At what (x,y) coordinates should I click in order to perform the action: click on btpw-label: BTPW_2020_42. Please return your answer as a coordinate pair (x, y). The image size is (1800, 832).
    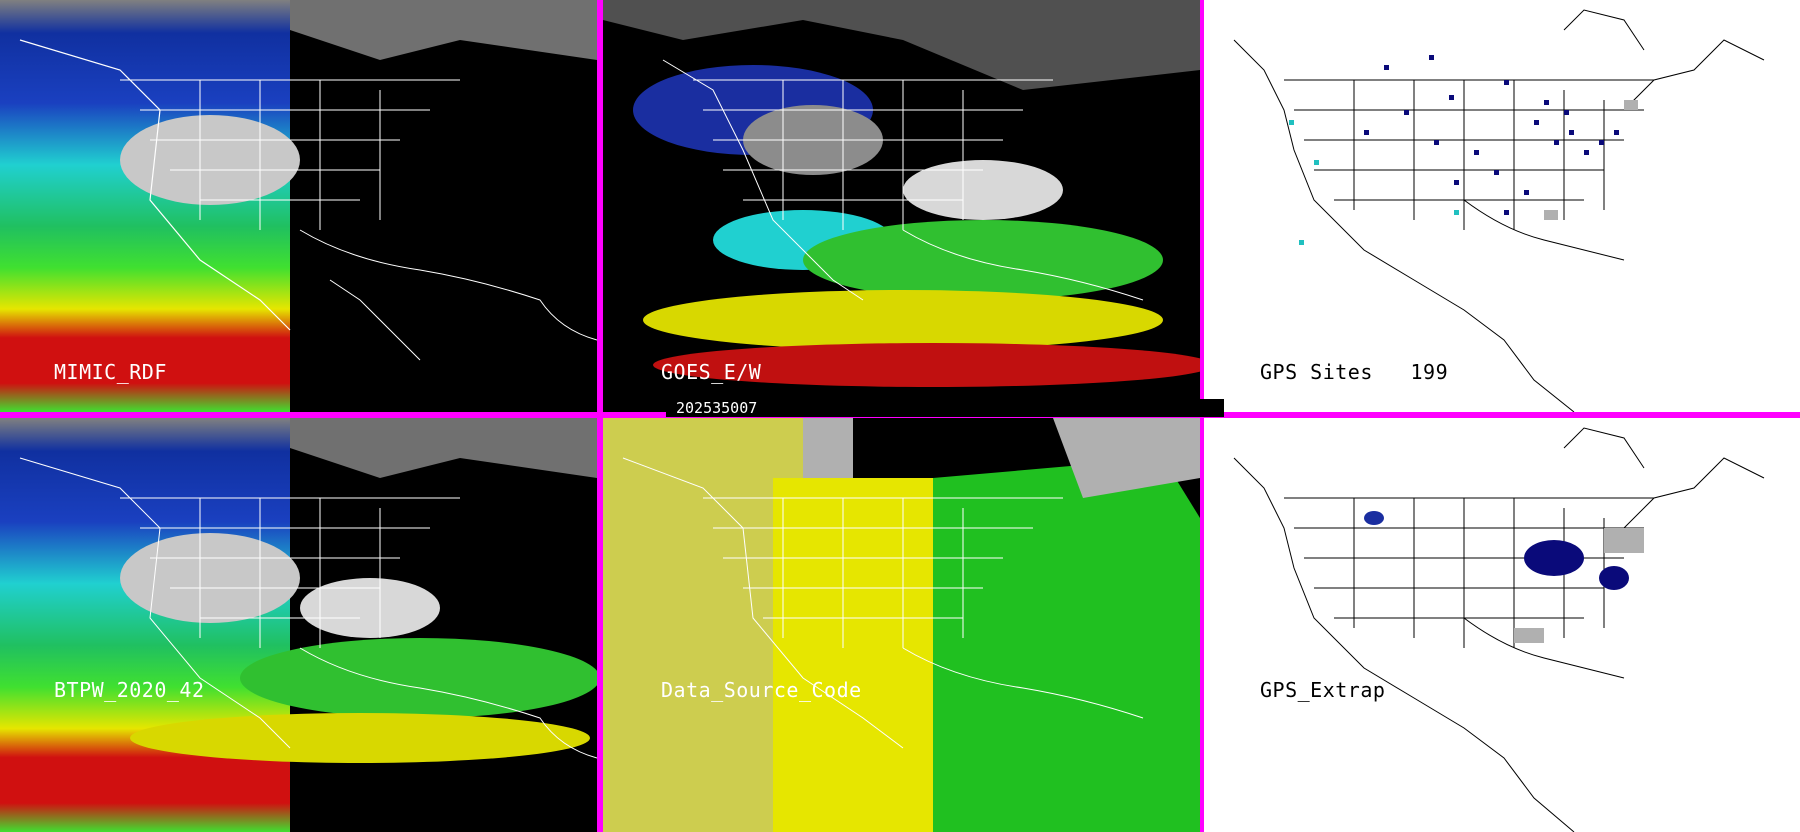
    Looking at the image, I should click on (129, 690).